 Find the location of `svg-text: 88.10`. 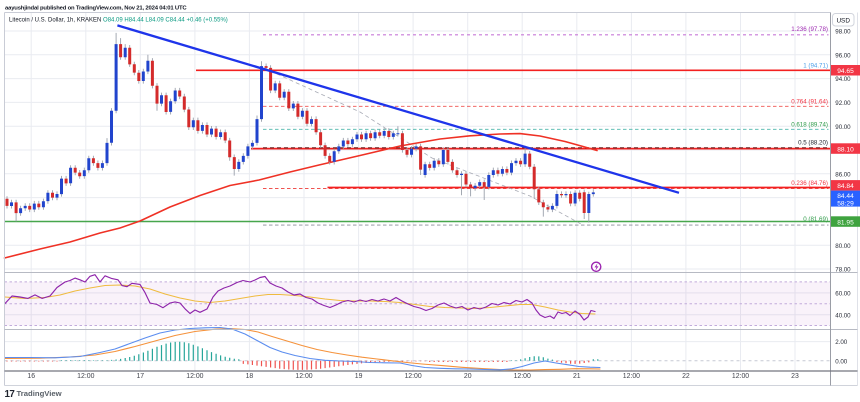

svg-text: 88.10 is located at coordinates (845, 149).